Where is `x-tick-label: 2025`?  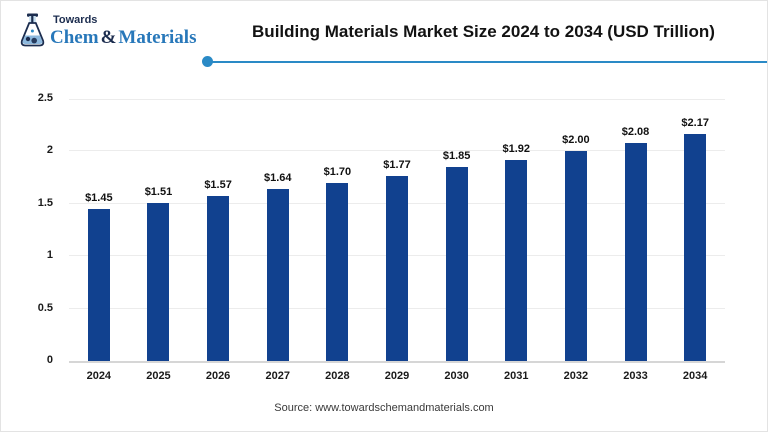
x-tick-label: 2025 is located at coordinates (158, 376).